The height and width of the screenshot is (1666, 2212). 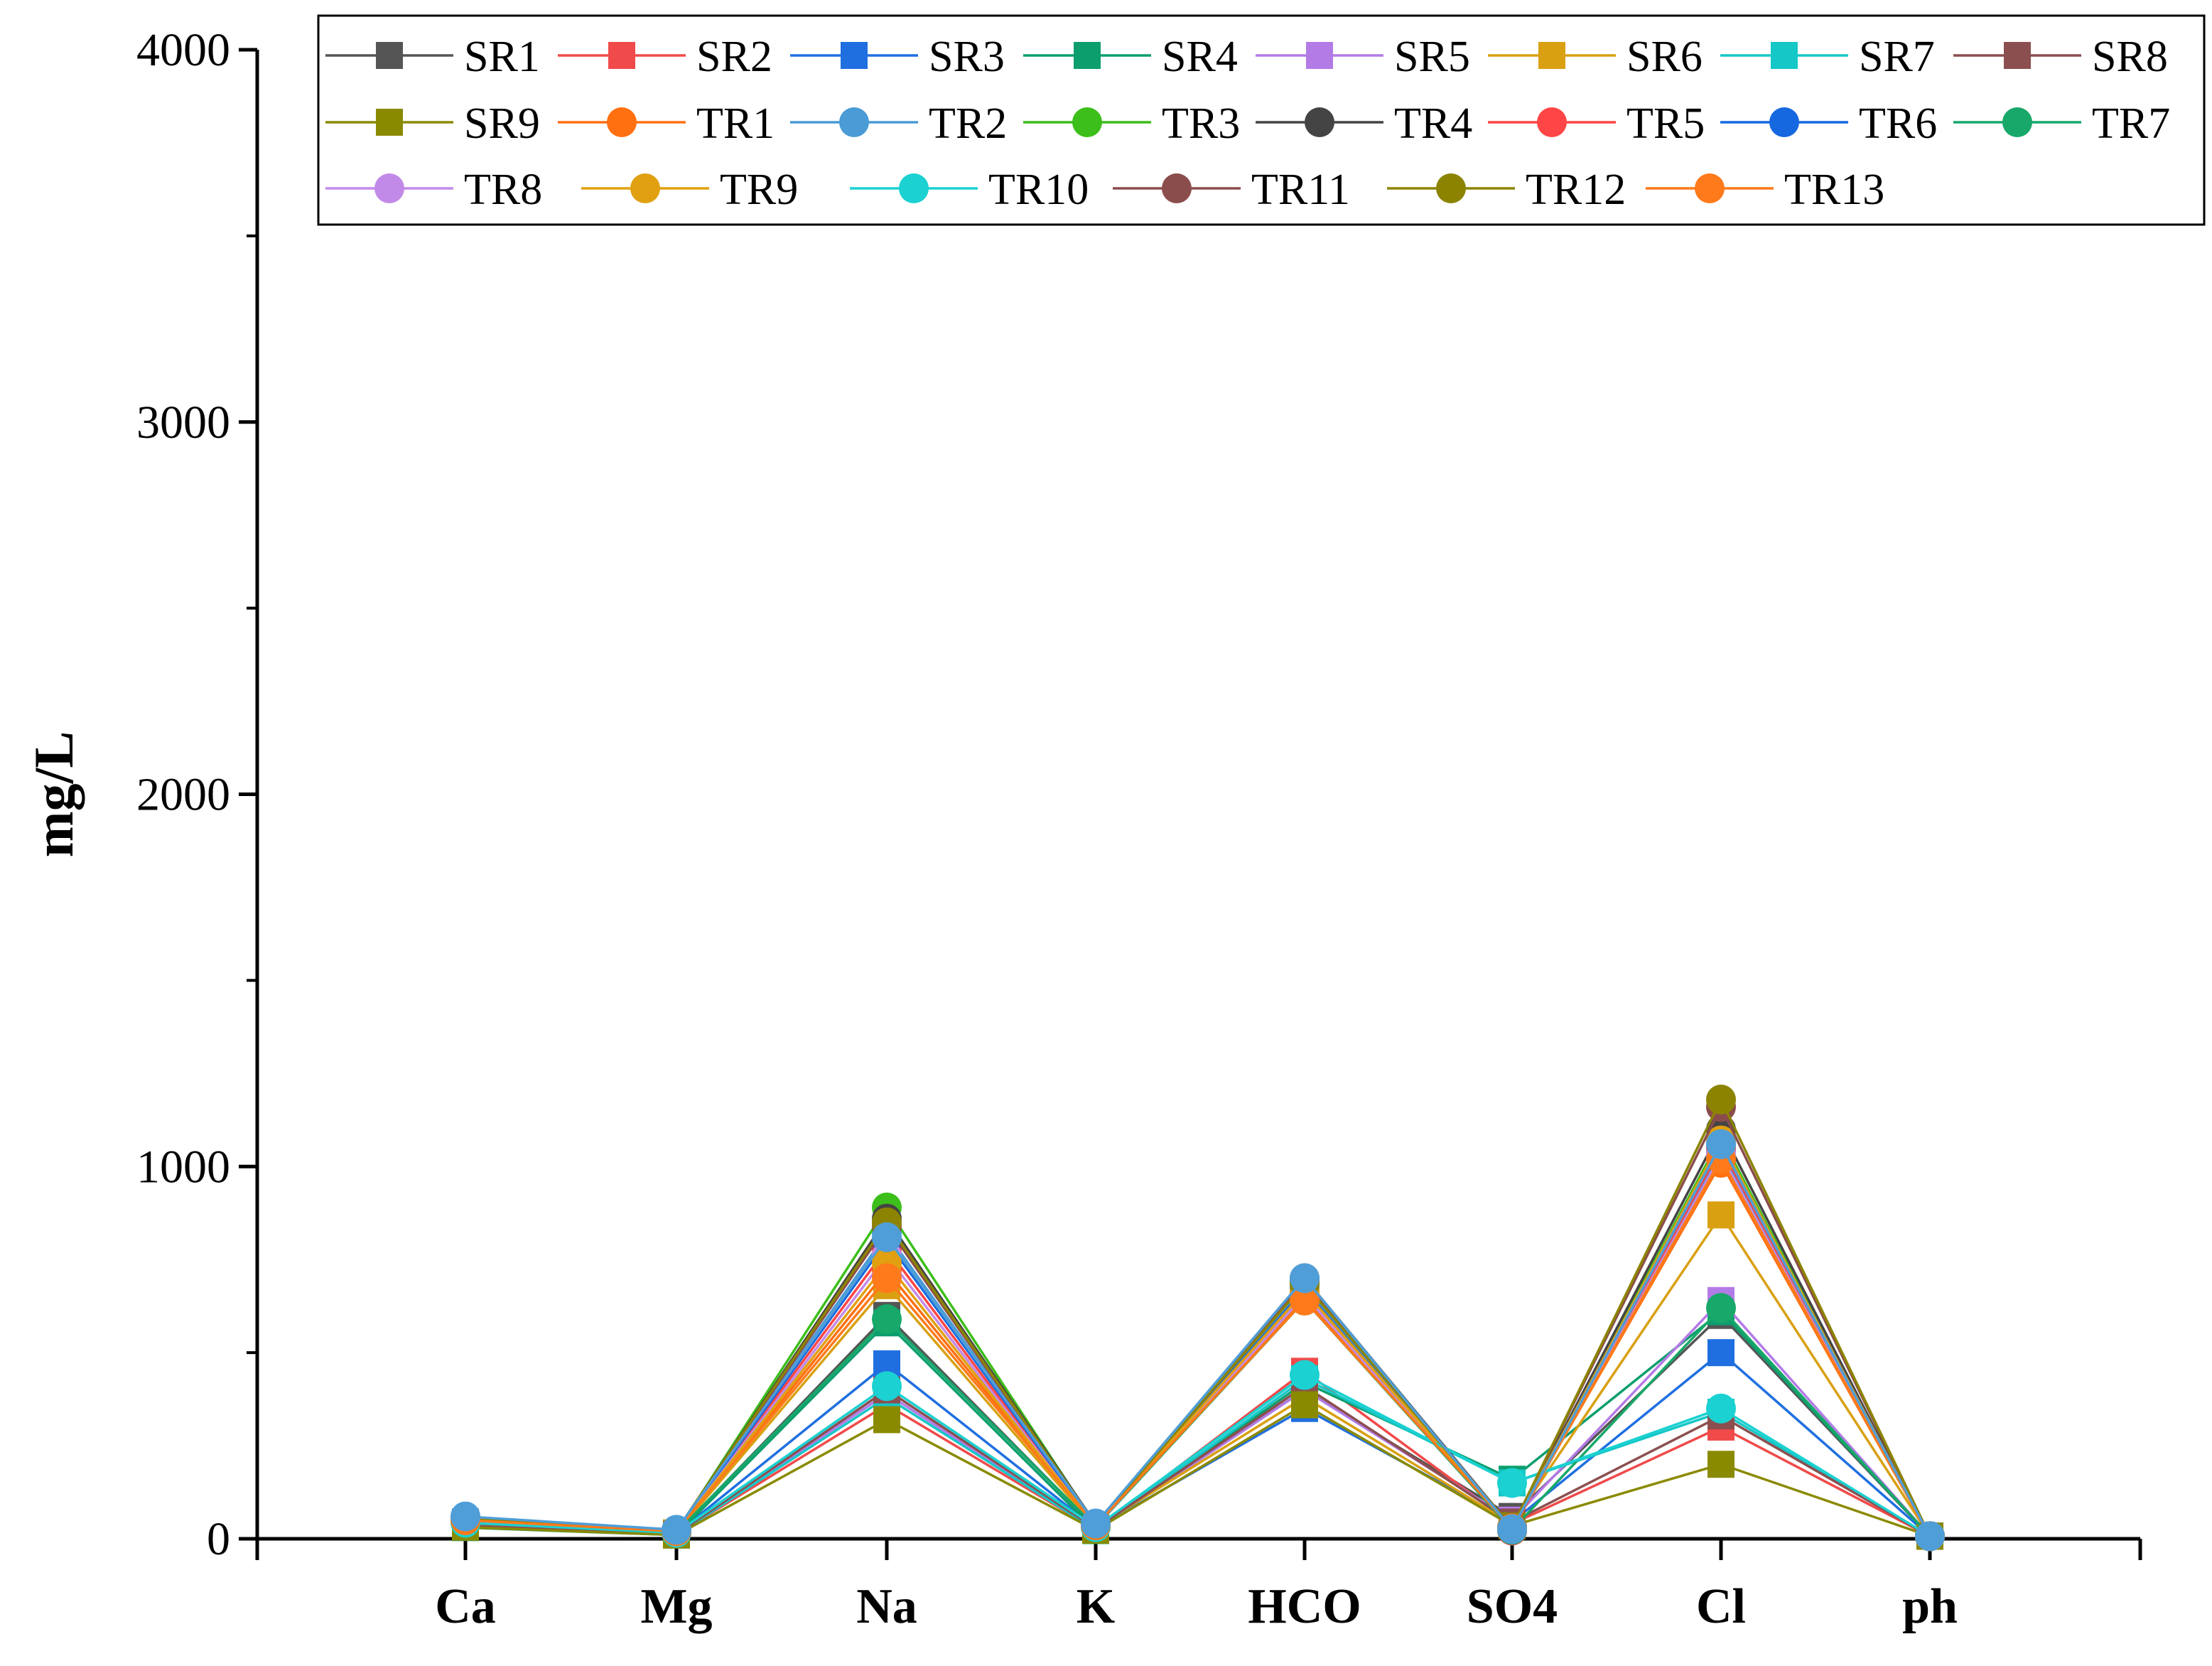 What do you see at coordinates (432, 124) in the screenshot?
I see `legend-item-sr9: SR9` at bounding box center [432, 124].